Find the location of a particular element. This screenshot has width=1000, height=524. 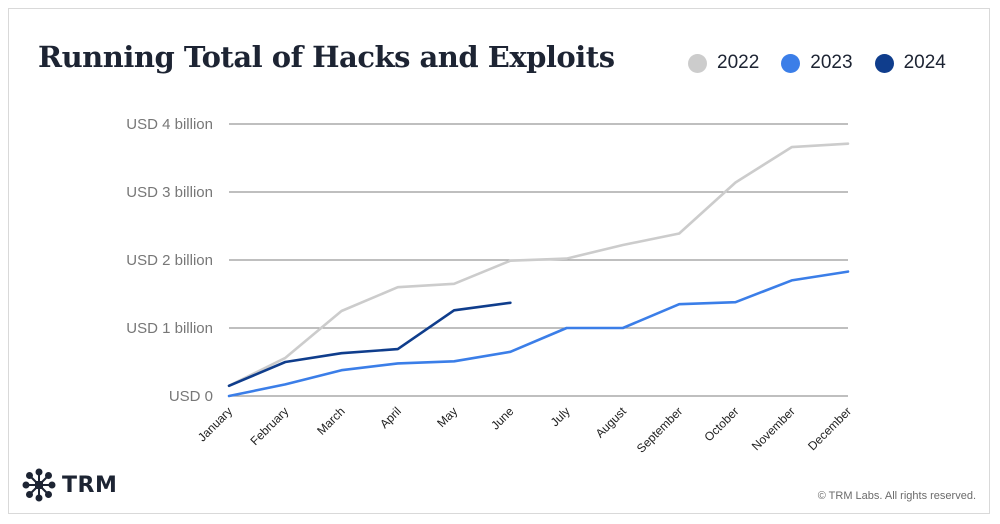

y-tick-label: USD 3 billion is located at coordinates (169, 192).